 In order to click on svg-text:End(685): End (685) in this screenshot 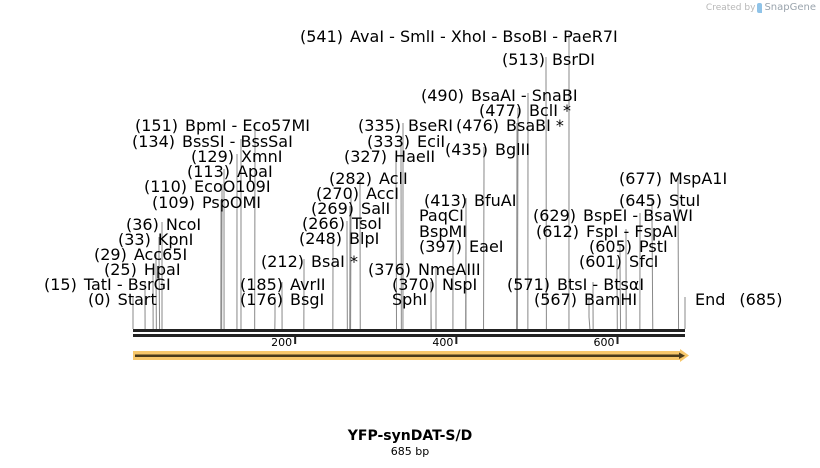, I will do `click(738, 299)`.